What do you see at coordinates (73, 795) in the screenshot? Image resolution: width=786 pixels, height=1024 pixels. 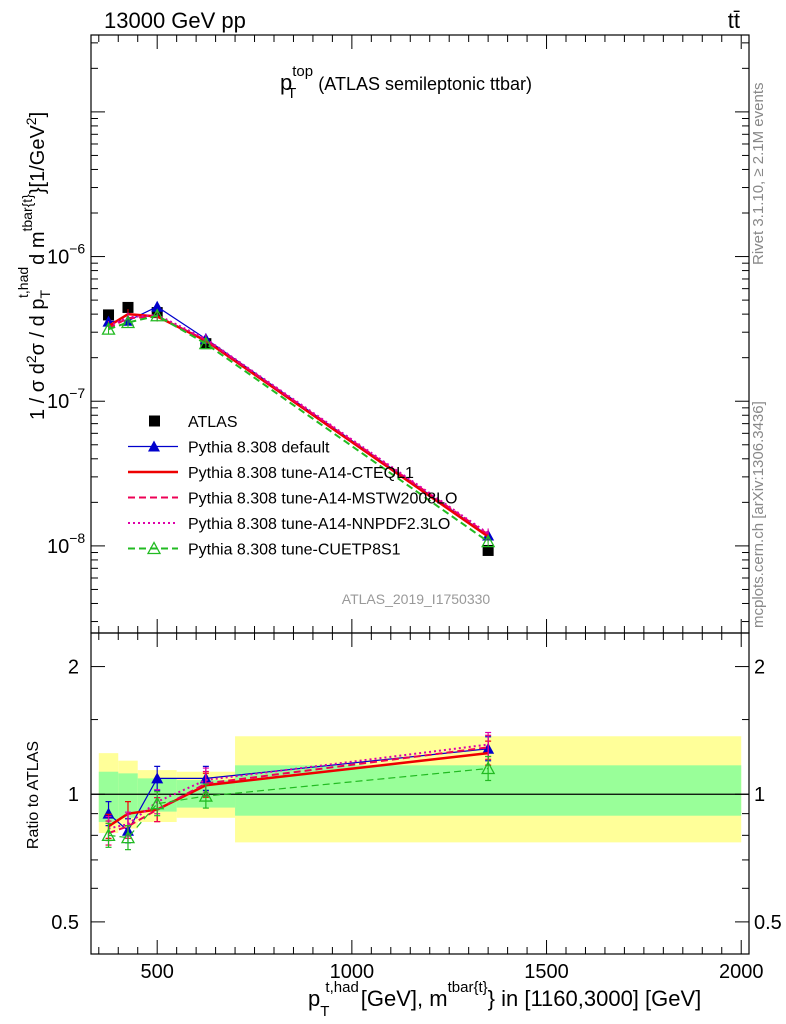 I see `ratio-y-tick-label: 1` at bounding box center [73, 795].